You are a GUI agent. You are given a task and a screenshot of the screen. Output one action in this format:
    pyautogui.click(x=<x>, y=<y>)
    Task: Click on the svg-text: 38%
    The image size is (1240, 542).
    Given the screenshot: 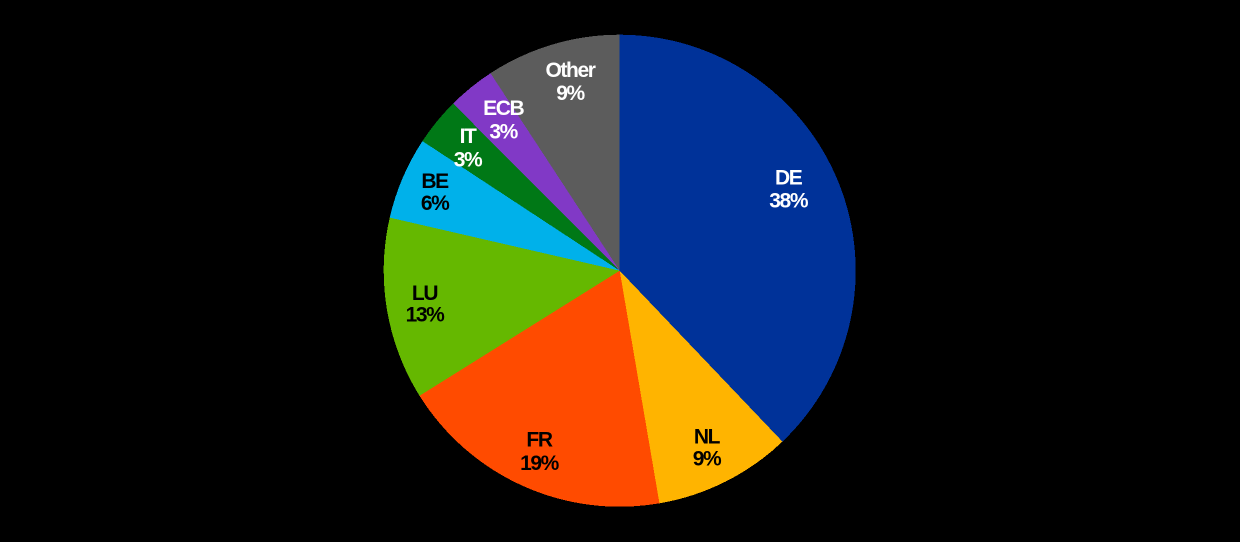 What is the action you would take?
    pyautogui.click(x=789, y=201)
    